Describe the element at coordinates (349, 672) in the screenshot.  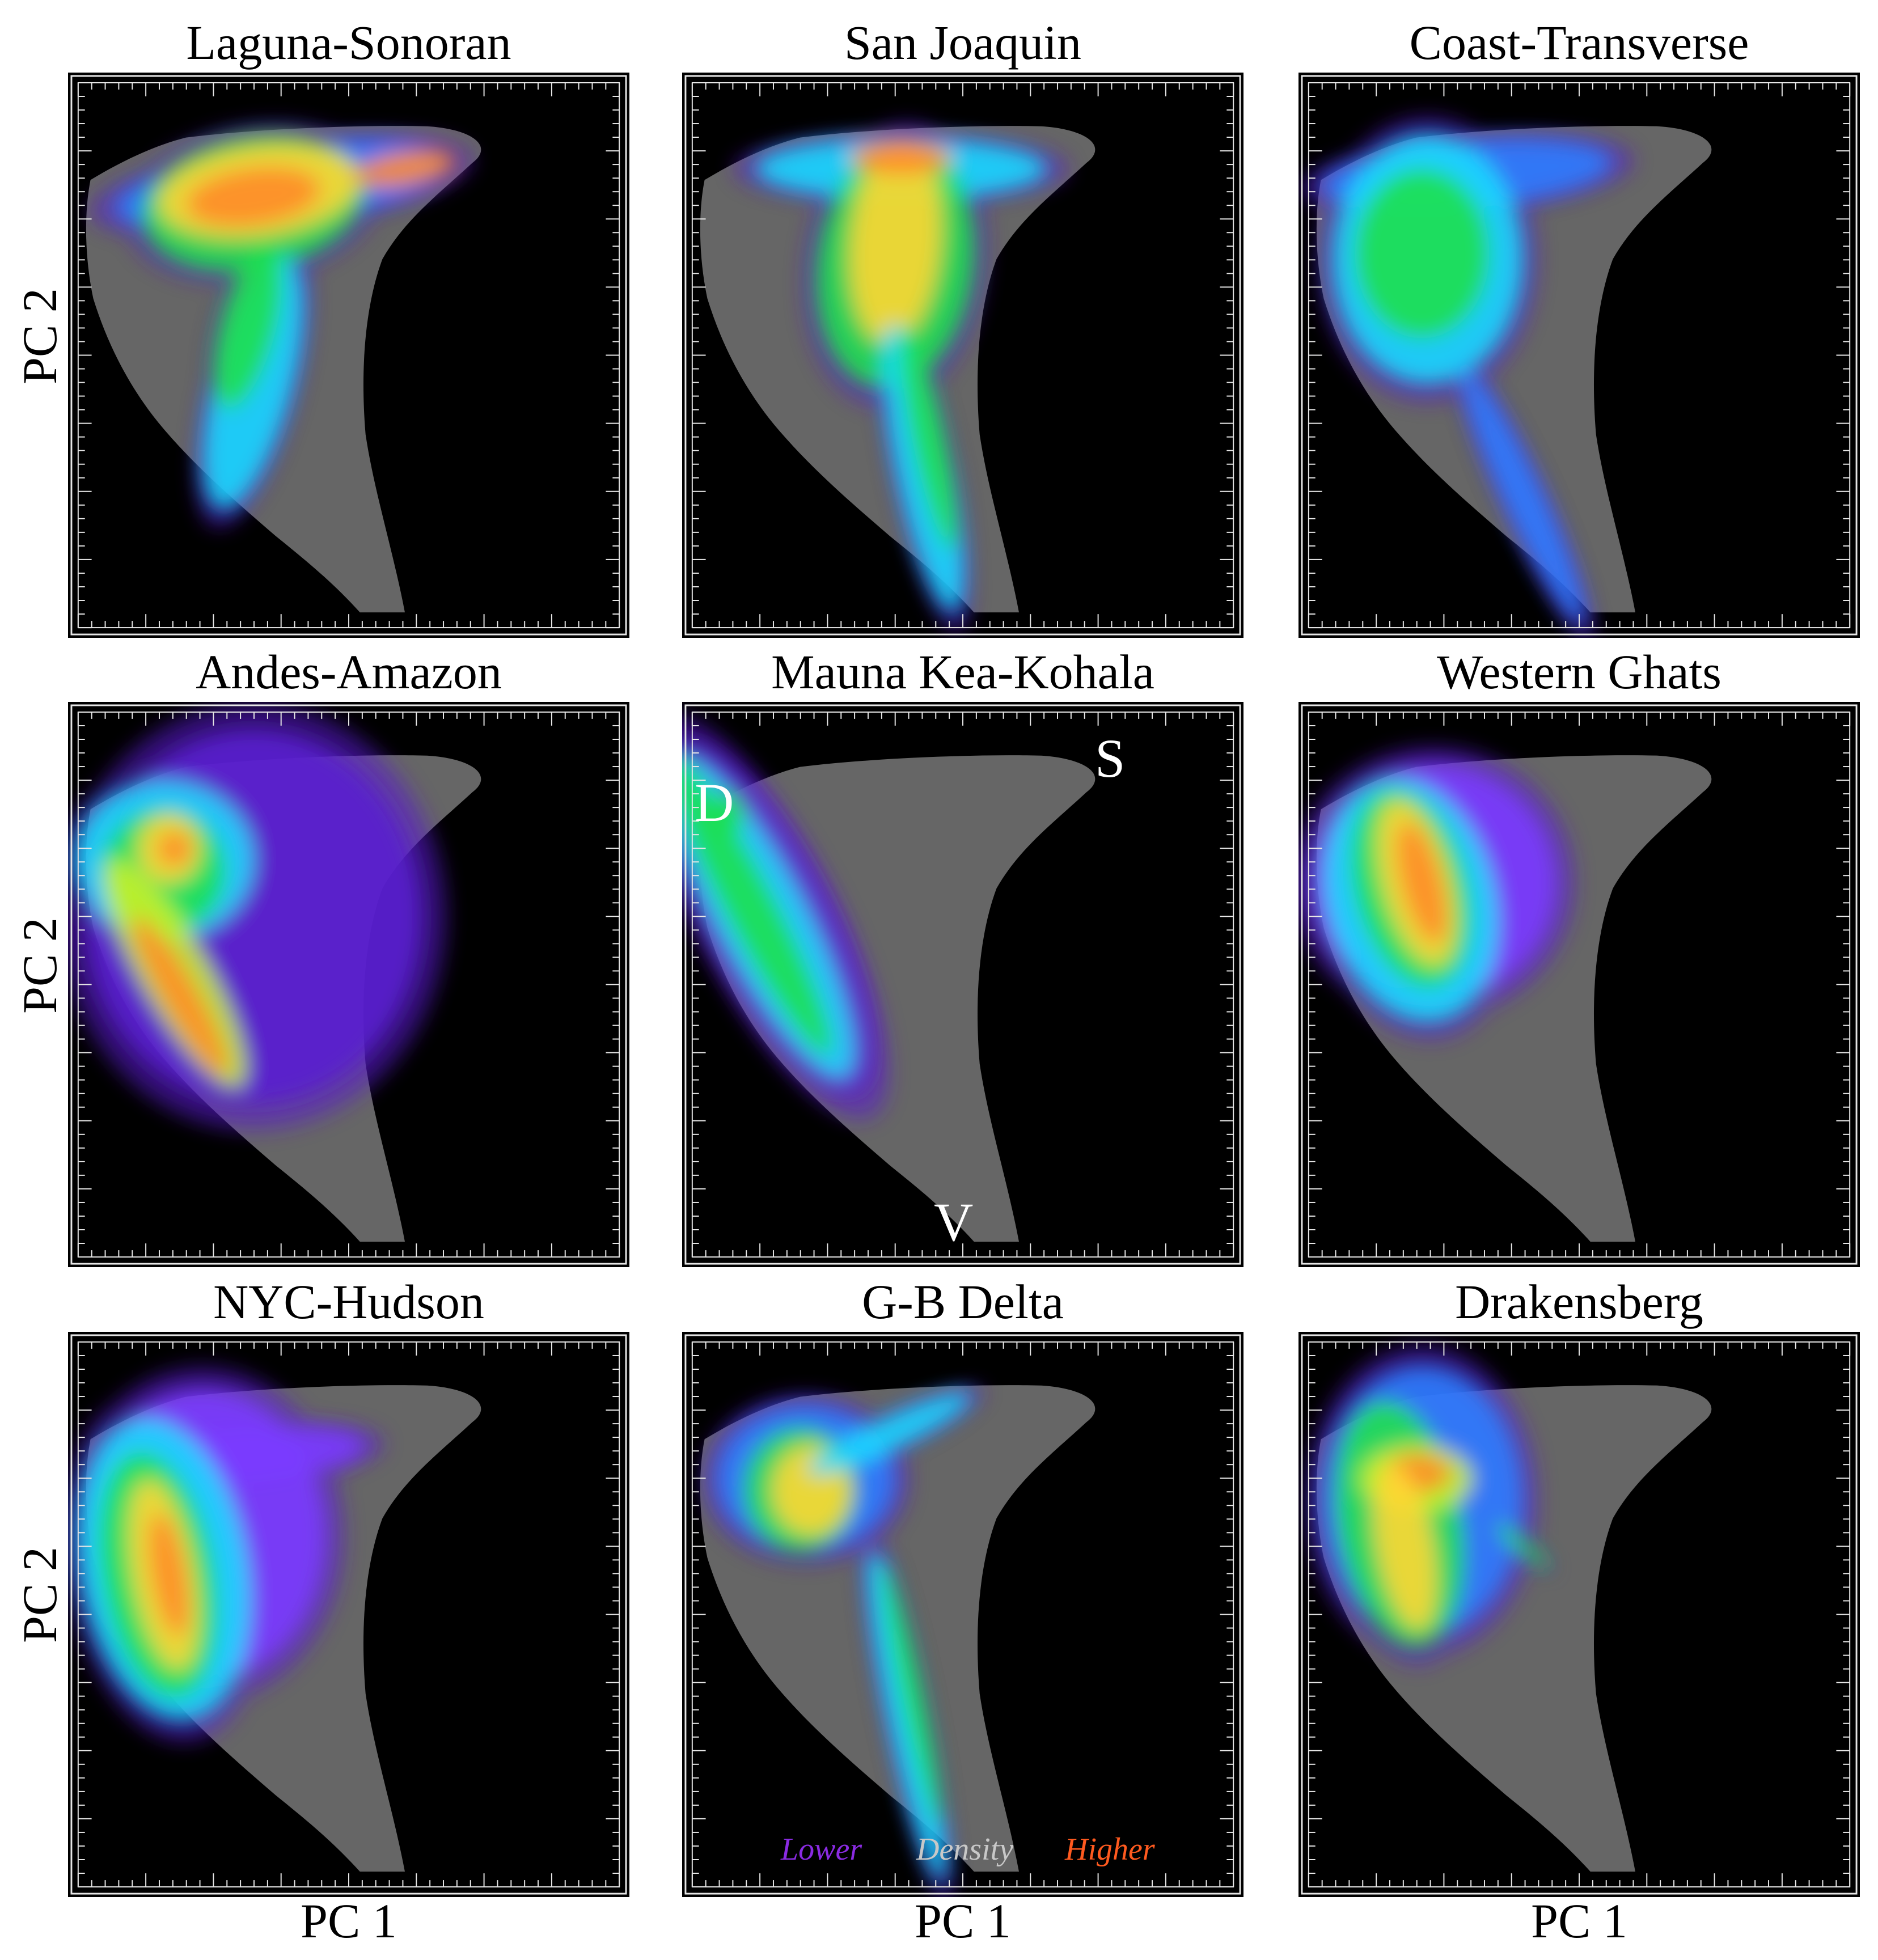
I see `panel-title-4: Andes-Amazon` at that location.